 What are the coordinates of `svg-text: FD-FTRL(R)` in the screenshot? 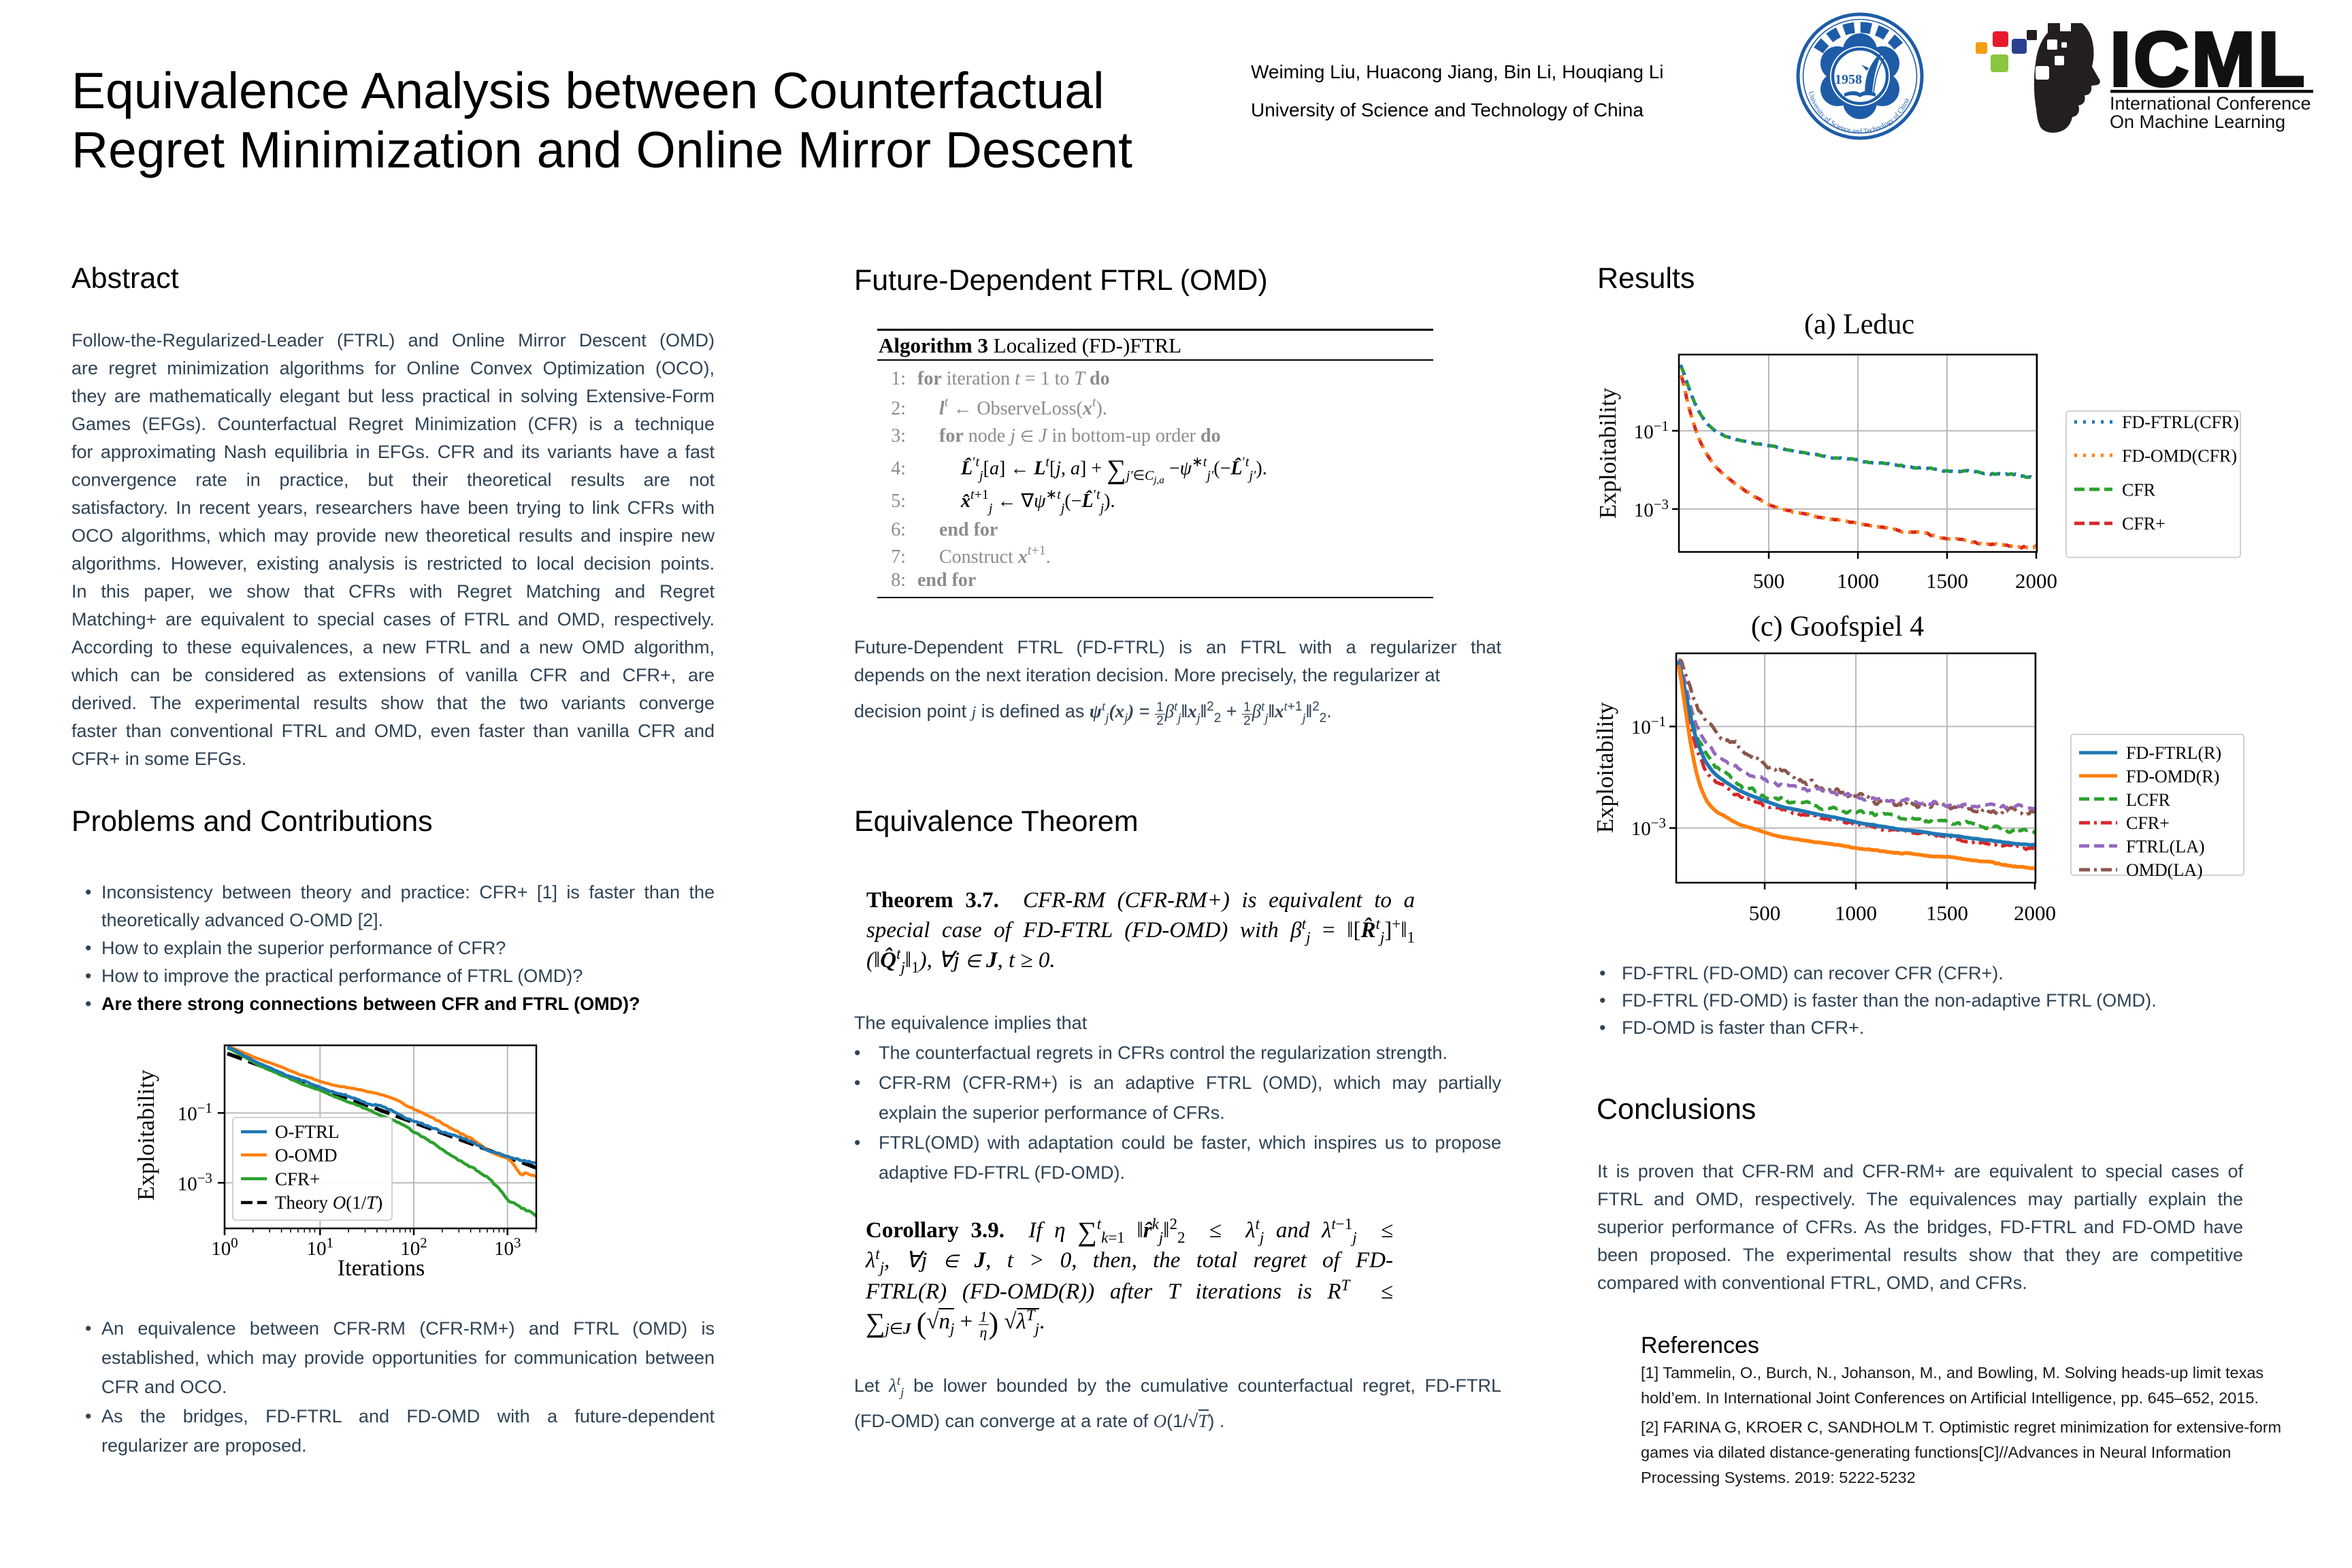 It's located at (2173, 753).